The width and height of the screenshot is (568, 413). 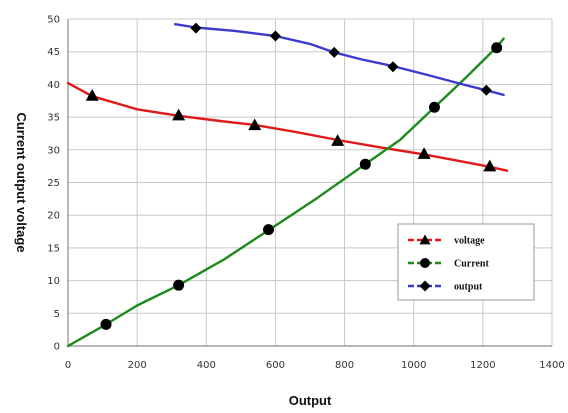 I want to click on x-tick-label: 1000, so click(x=413, y=365).